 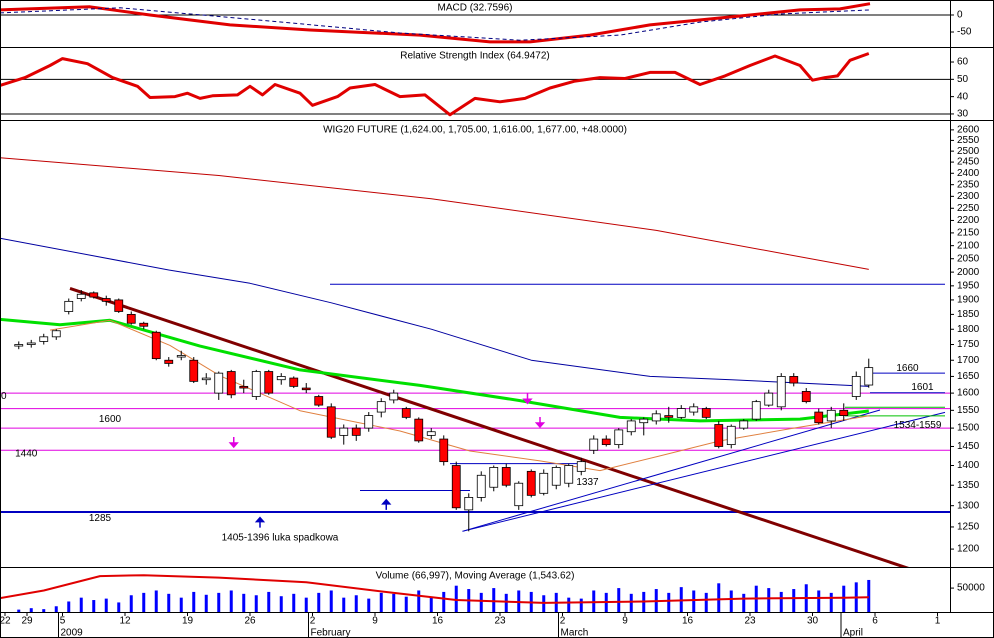 What do you see at coordinates (918, 425) in the screenshot?
I see `annotation: 1534-1559` at bounding box center [918, 425].